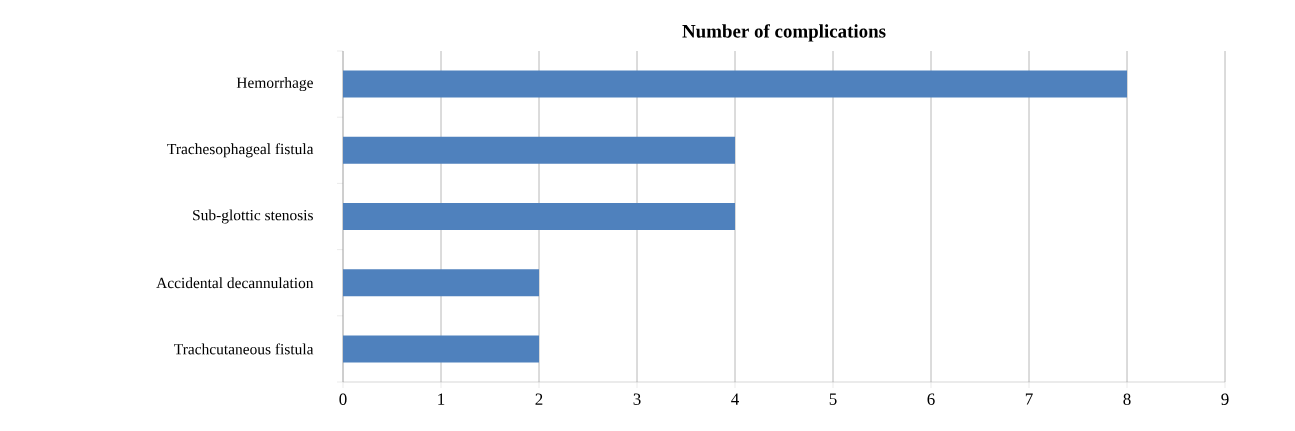 The image size is (1295, 431). Describe the element at coordinates (235, 283) in the screenshot. I see `y-tick-label: Accidental decannulation` at that location.